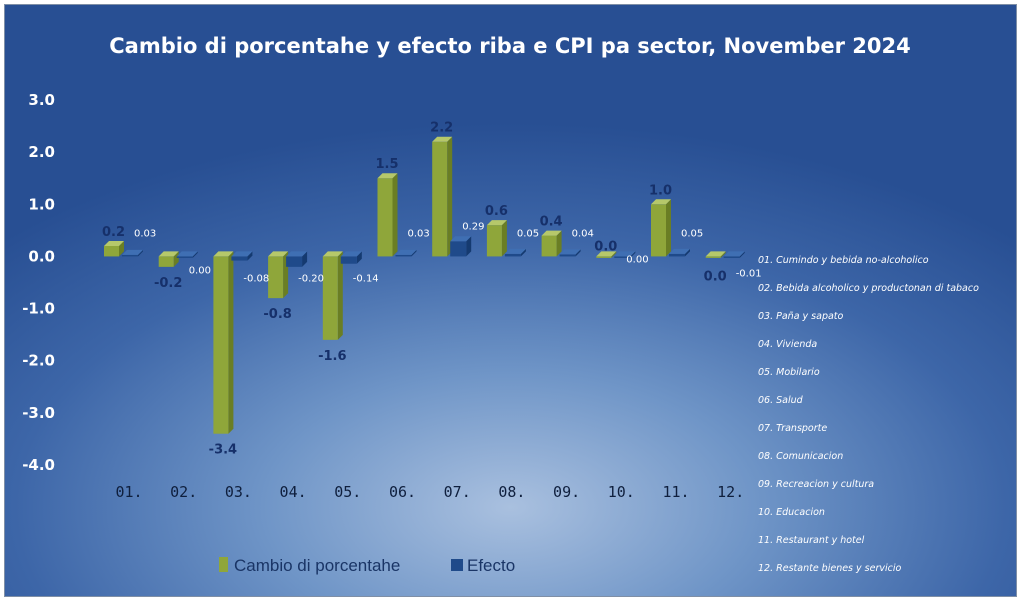 The image size is (1021, 601). I want to click on data-label-cambio: 0.2, so click(113, 232).